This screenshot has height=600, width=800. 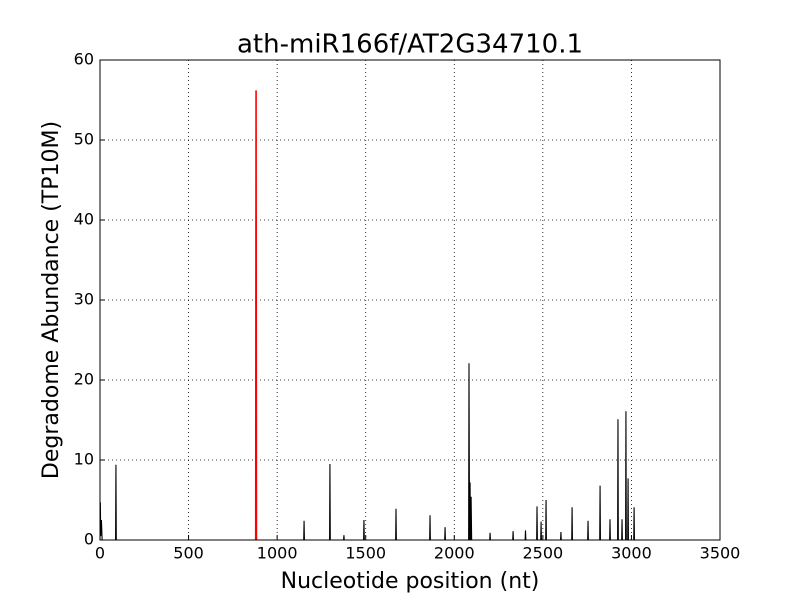 I want to click on x-tick-label: 2500, so click(x=542, y=553).